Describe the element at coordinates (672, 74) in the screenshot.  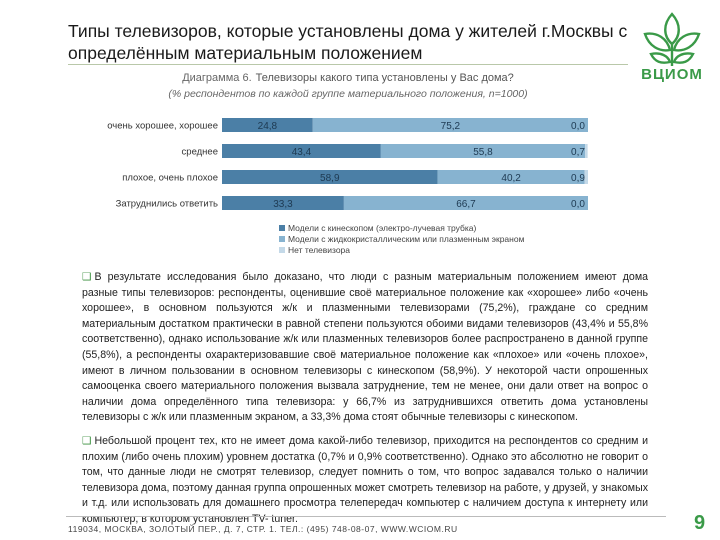
I see `logo-text: ВЦИОМ` at that location.